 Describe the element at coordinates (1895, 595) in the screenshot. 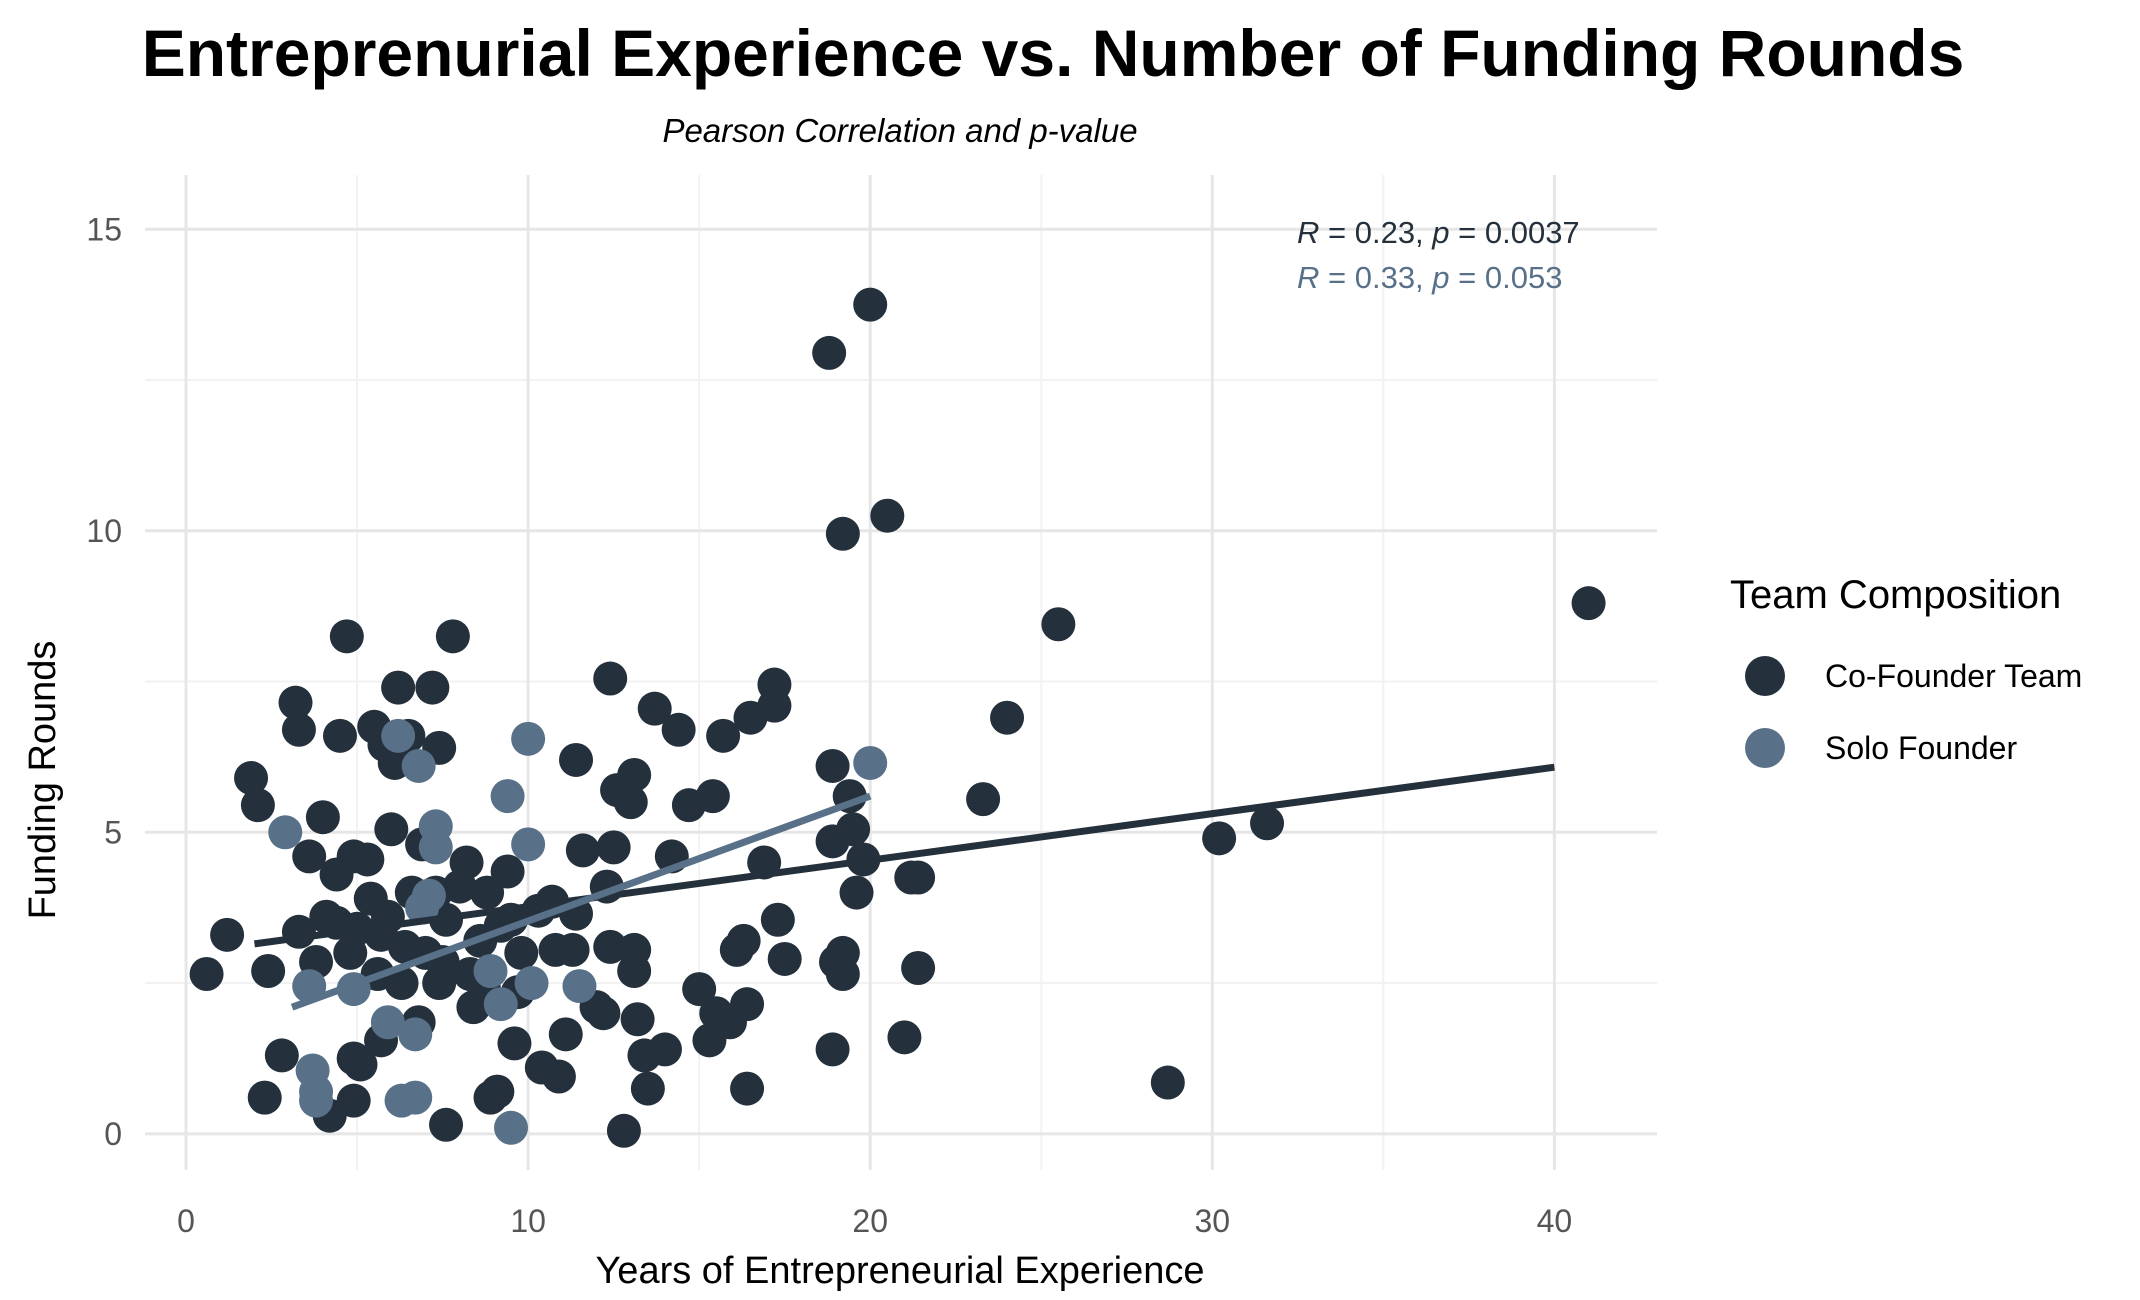

I see `legend-title: Team Composition` at that location.